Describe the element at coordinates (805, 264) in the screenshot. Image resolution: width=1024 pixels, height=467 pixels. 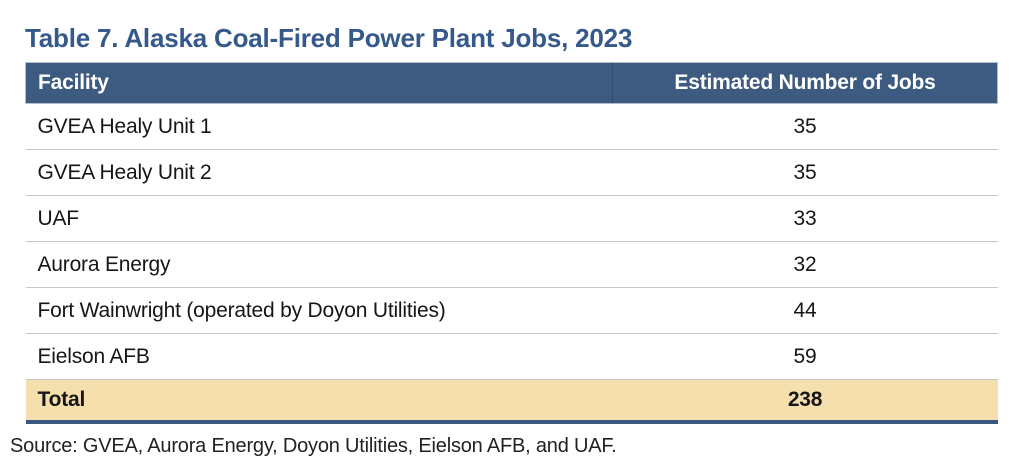
I see `jobs-cell: 32` at that location.